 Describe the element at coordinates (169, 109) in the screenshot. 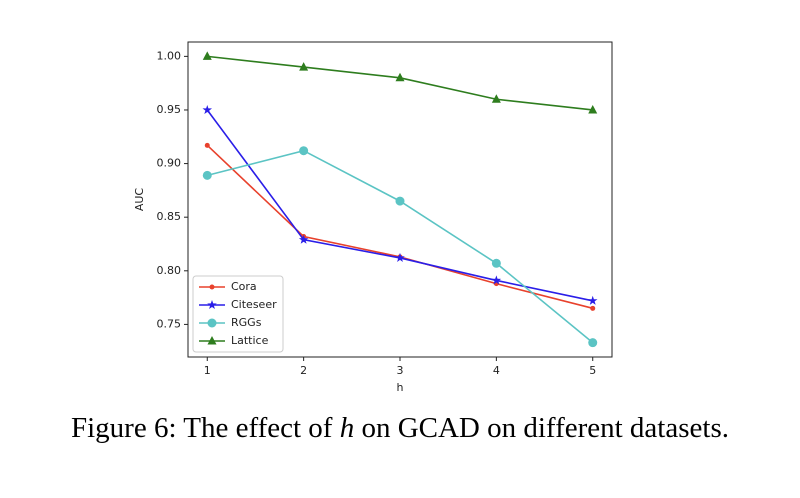

I see `y-tick-label: 0.95` at that location.